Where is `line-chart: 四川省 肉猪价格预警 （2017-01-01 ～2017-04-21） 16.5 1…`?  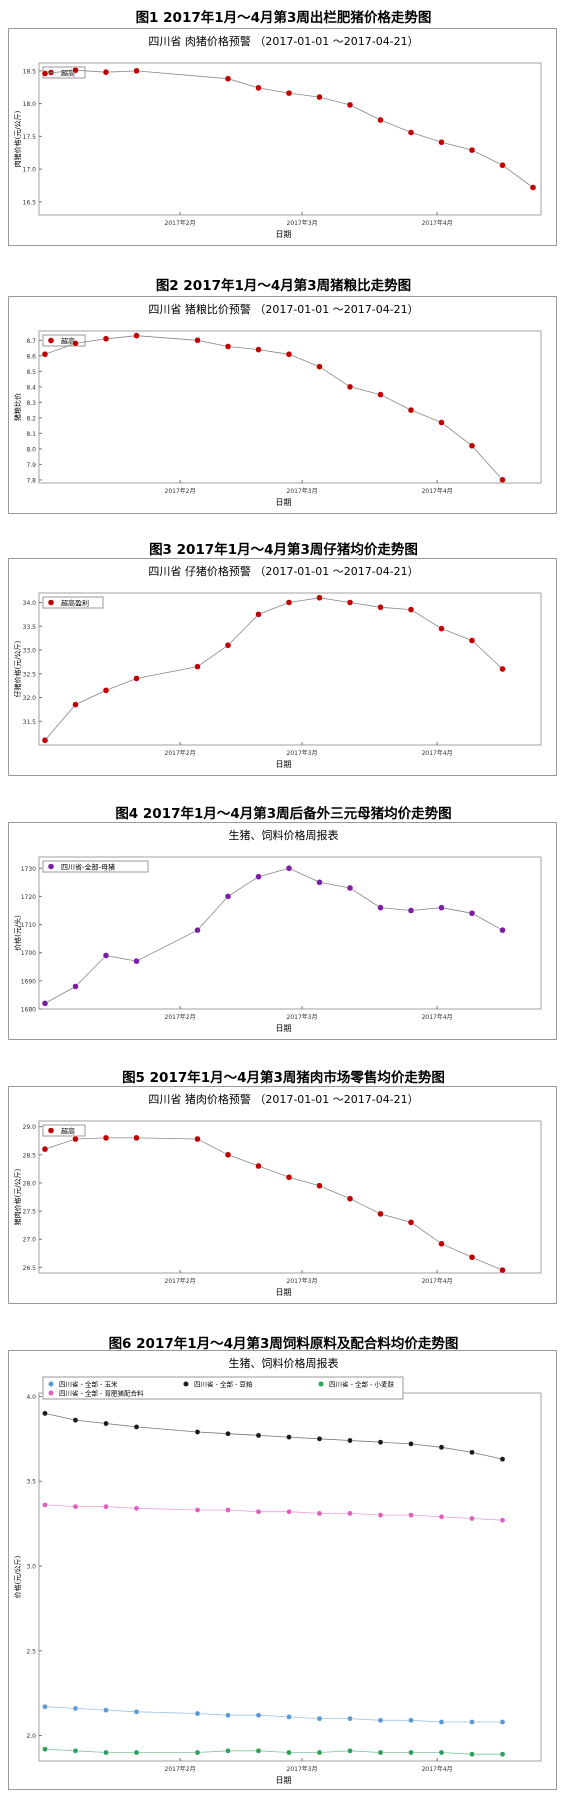
line-chart: 四川省 肉猪价格预警 （2017-01-01 ～2017-04-21） 16.5 1… is located at coordinates (277, 136).